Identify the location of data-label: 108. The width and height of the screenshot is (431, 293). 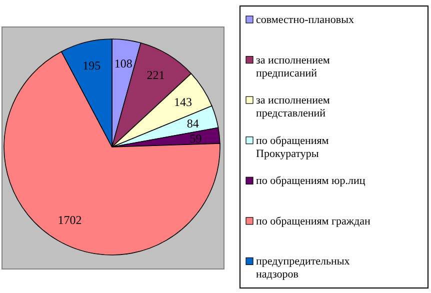
(123, 63).